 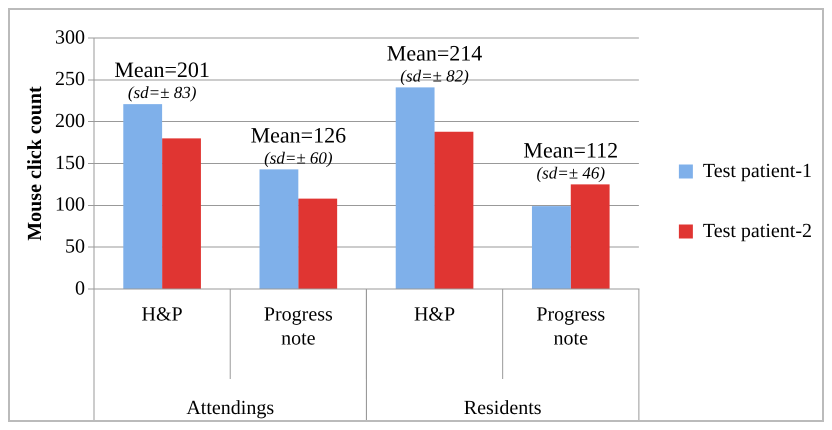 I want to click on y-tick-label: 250, so click(x=70, y=79).